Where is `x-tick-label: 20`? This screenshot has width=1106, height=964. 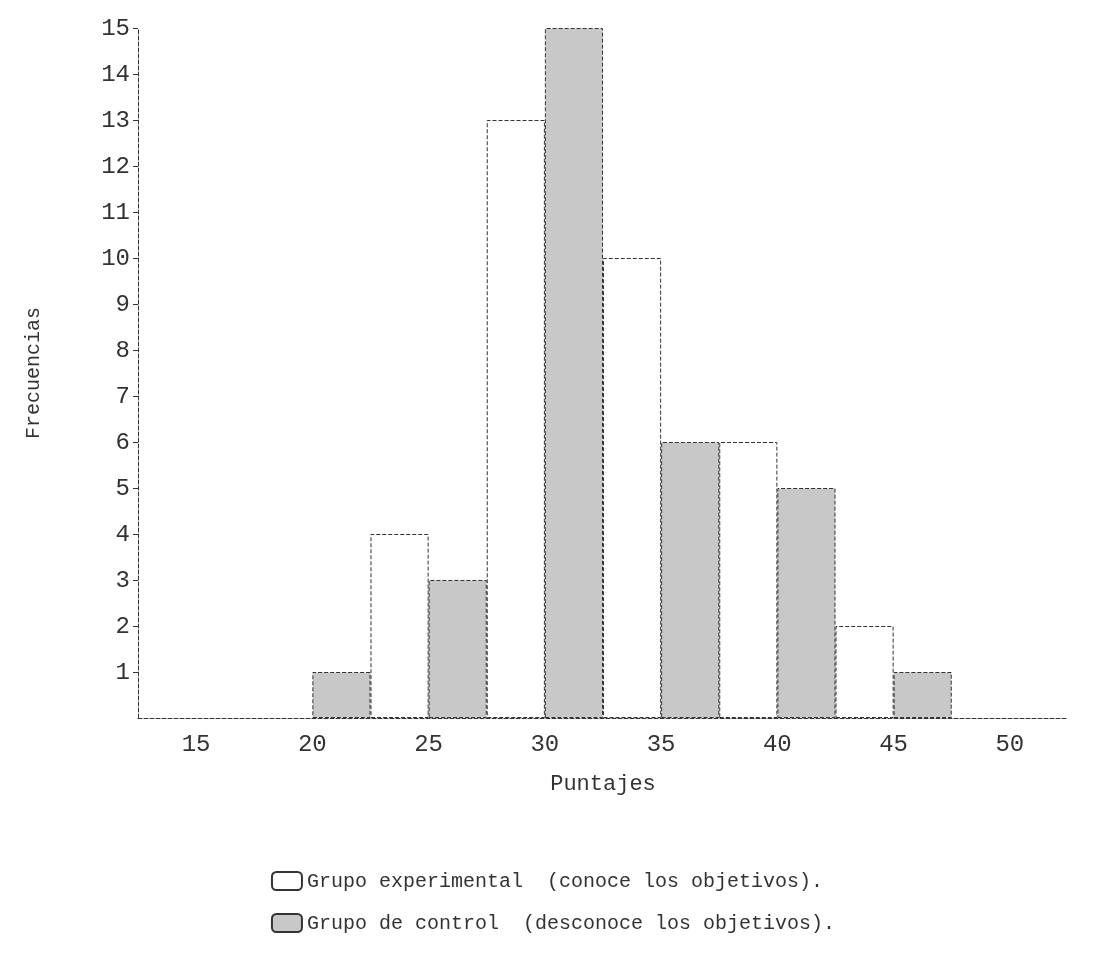
x-tick-label: 20 is located at coordinates (312, 744).